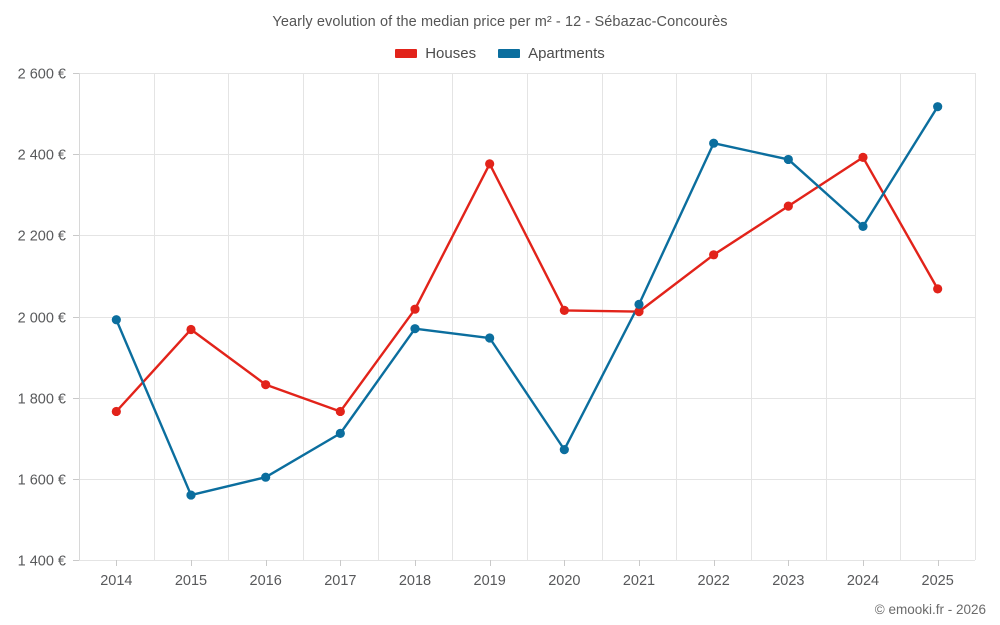 The height and width of the screenshot is (625, 1000). Describe the element at coordinates (509, 53) in the screenshot. I see `legend-swatch-apartments` at that location.